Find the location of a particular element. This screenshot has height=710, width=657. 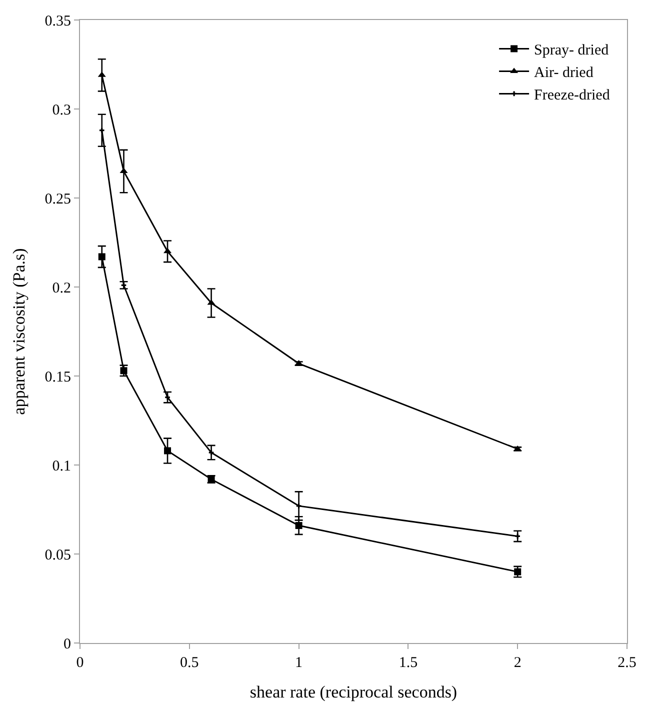

x-tick-label: 1.5 is located at coordinates (408, 663).